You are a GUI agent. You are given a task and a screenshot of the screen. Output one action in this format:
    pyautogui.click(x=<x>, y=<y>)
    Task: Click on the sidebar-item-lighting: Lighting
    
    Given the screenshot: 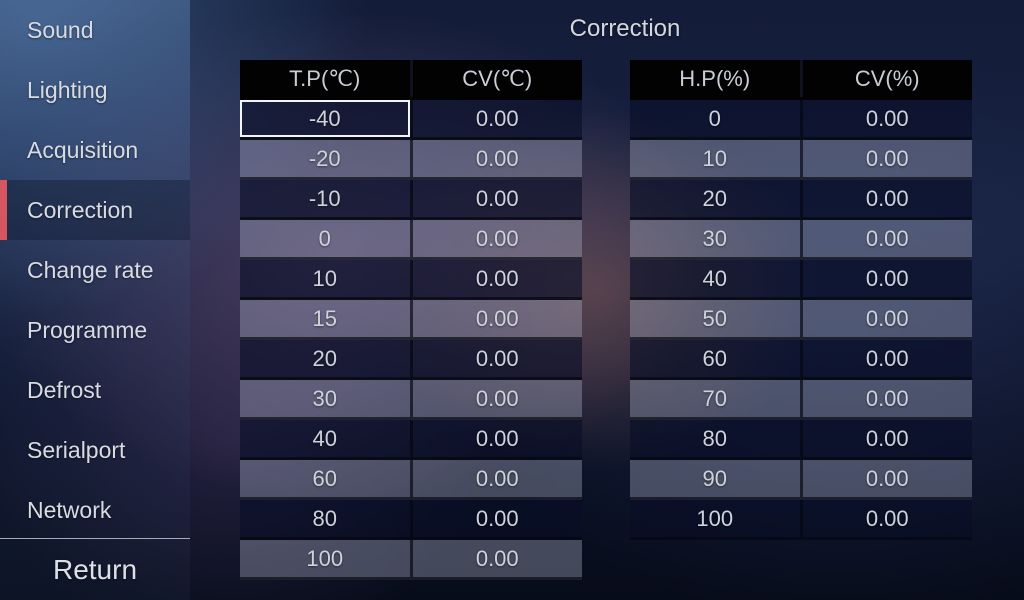 What is the action you would take?
    pyautogui.click(x=95, y=90)
    